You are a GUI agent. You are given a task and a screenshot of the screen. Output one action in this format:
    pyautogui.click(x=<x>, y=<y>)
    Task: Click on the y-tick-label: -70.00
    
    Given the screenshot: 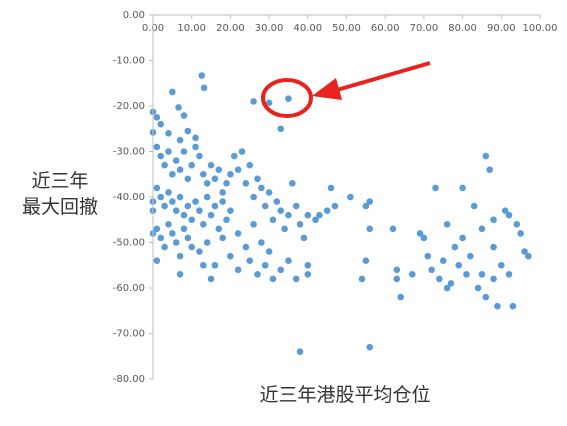 What is the action you would take?
    pyautogui.click(x=129, y=334)
    